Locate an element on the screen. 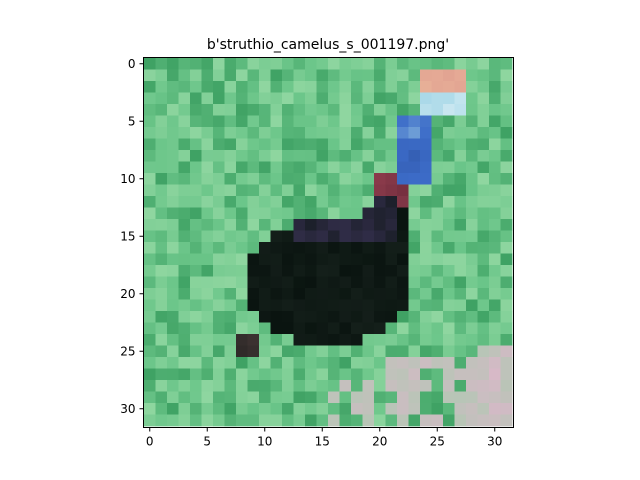 This screenshot has height=480, width=640. y-tick-label: 10 is located at coordinates (127, 179).